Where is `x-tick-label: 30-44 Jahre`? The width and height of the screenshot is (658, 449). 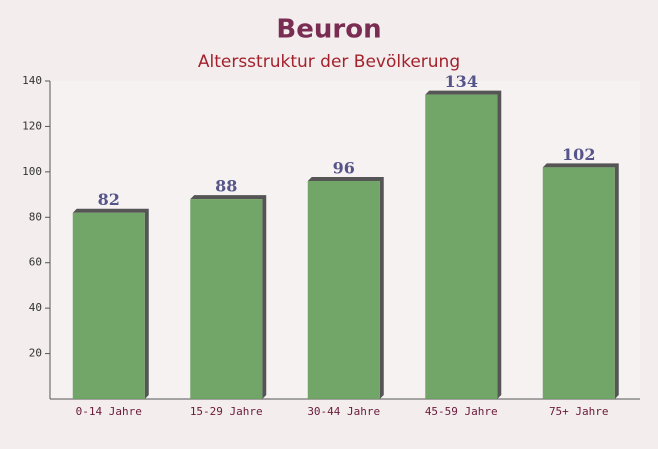
x-tick-label: 30-44 Jahre is located at coordinates (343, 411).